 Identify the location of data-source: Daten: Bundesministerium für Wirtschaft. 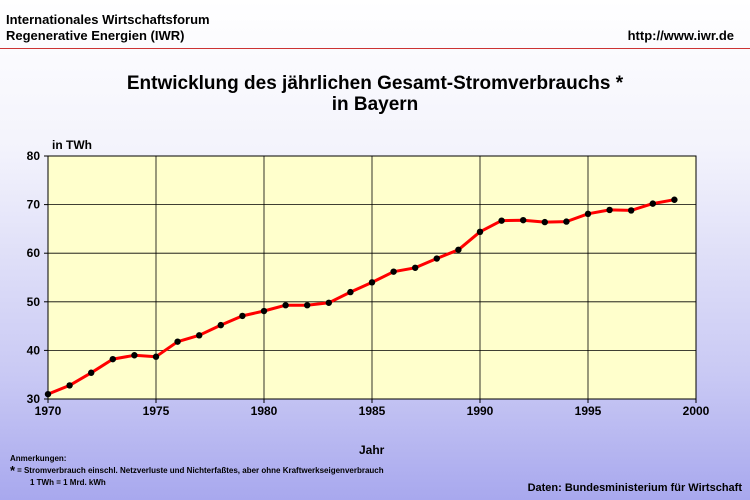
(634, 488).